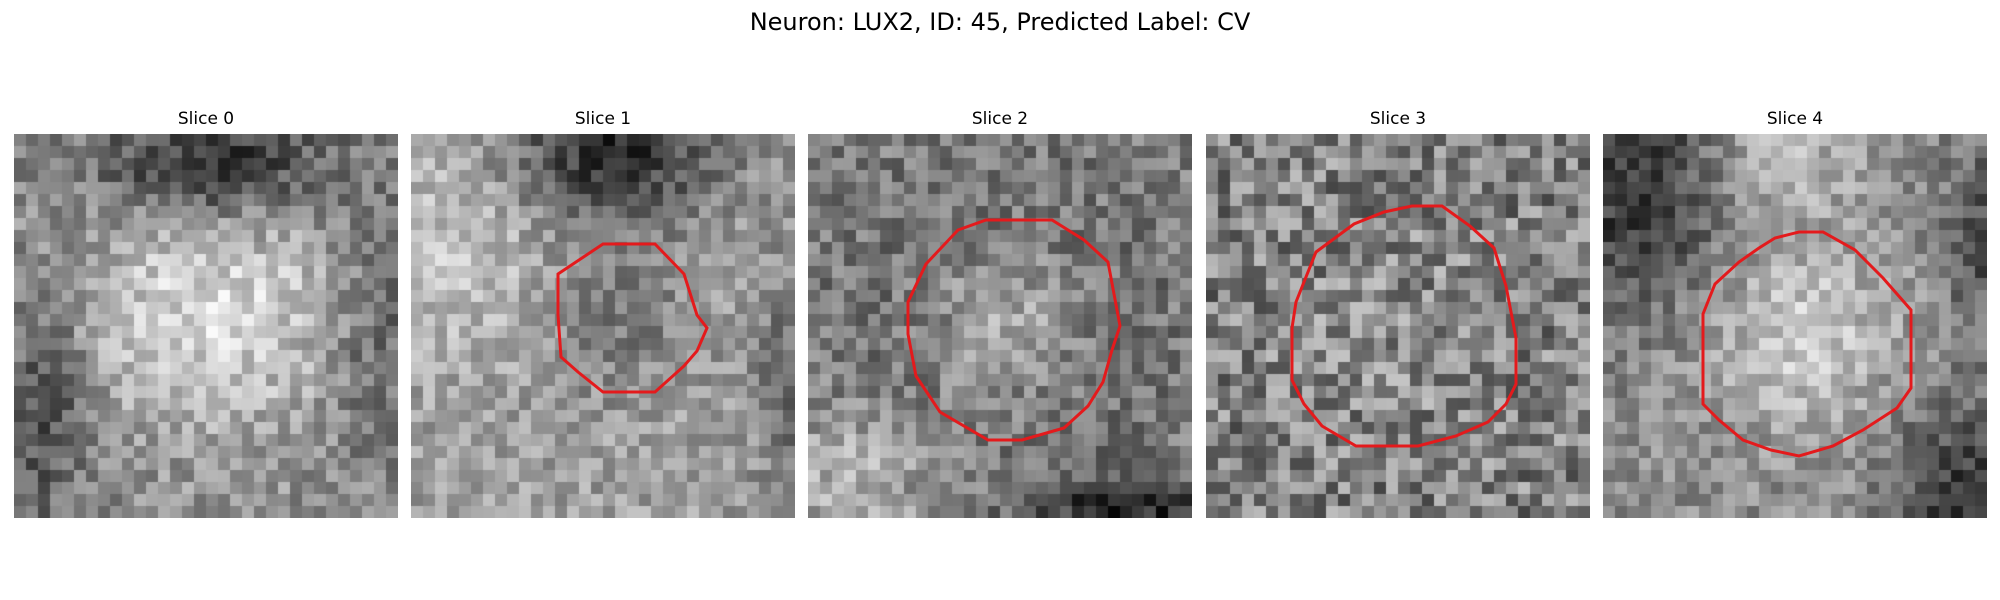 The image size is (2000, 600). What do you see at coordinates (1014, 330) in the screenshot?
I see `slice-2-contour` at bounding box center [1014, 330].